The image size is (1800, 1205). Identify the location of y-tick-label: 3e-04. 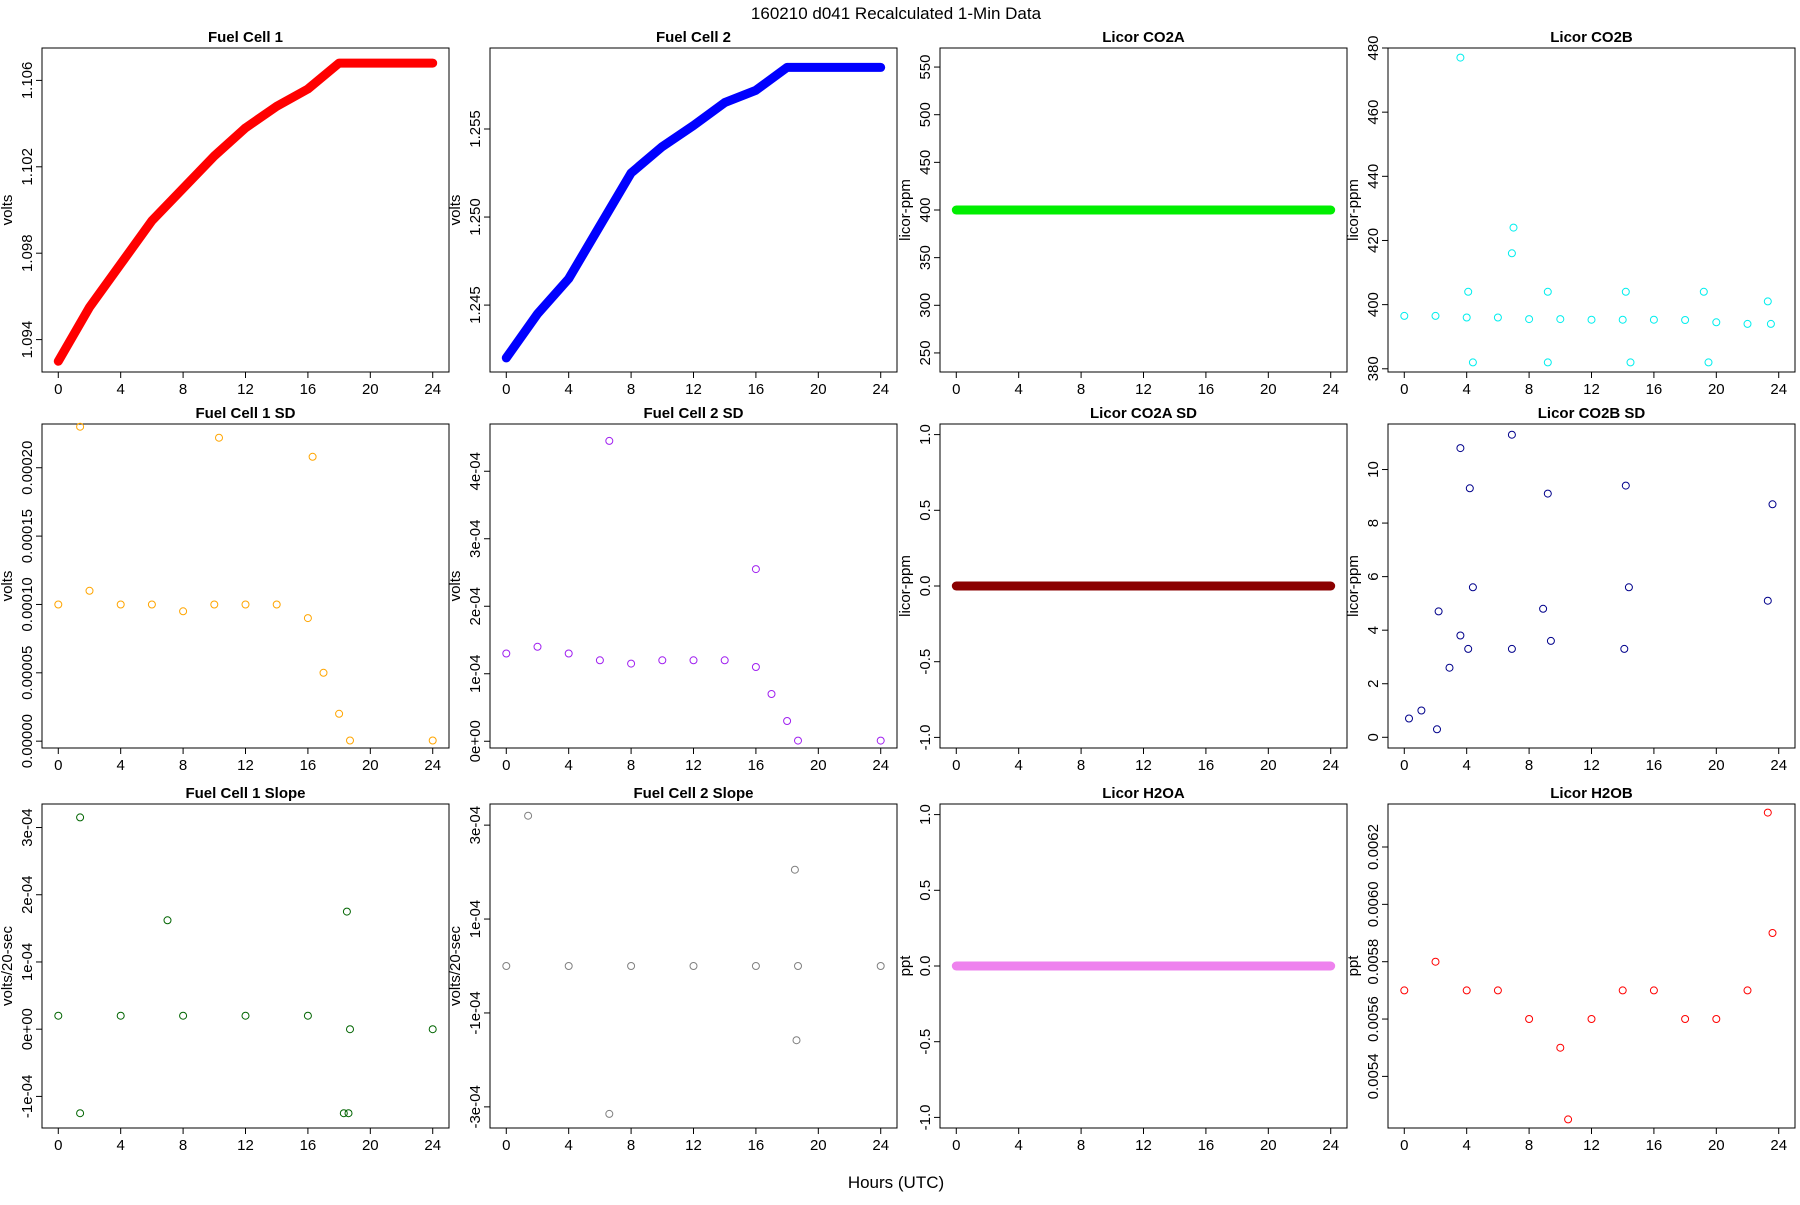
(475, 825).